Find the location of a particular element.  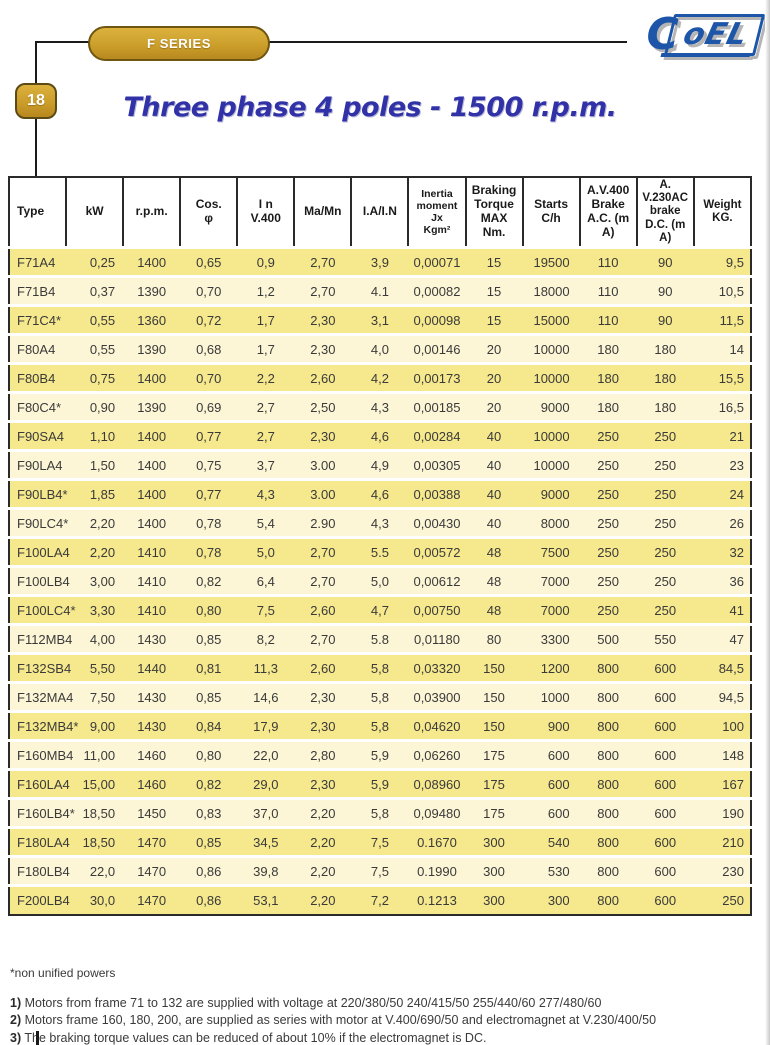

cell-starts: 18000 is located at coordinates (551, 290).